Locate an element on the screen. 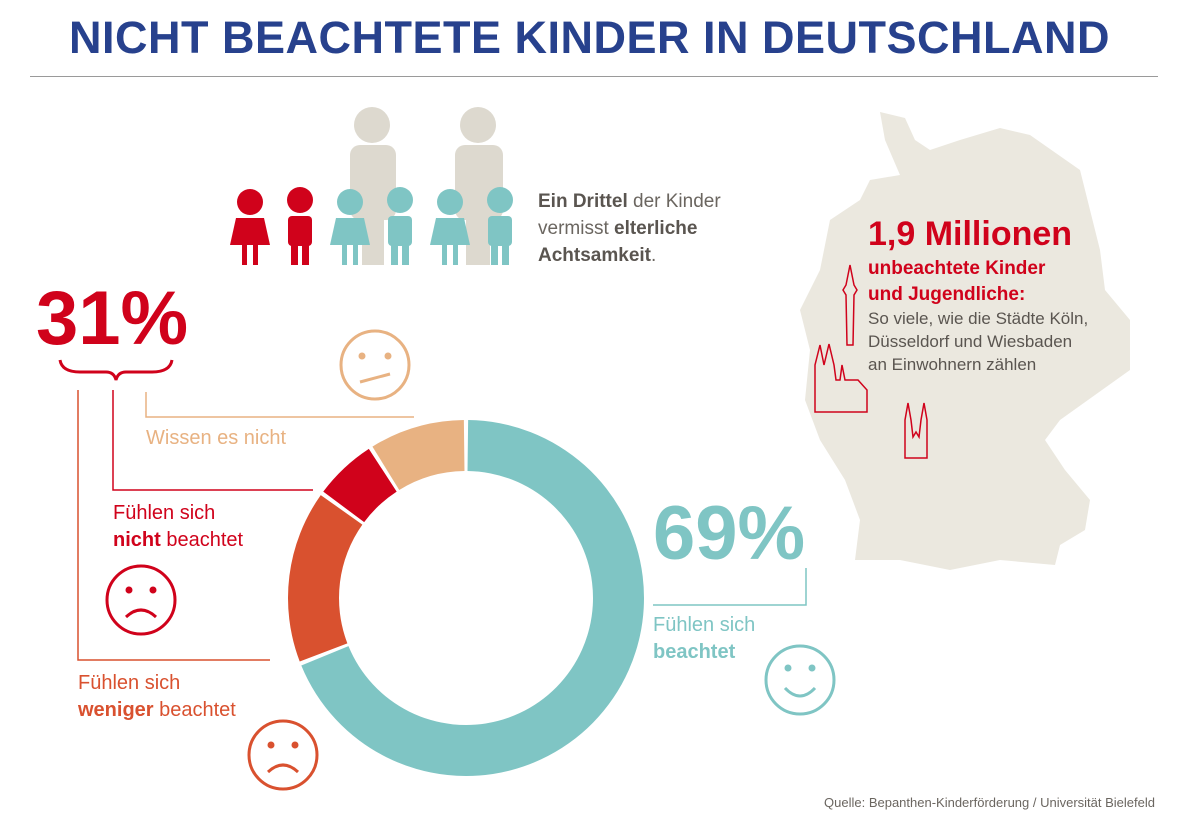 This screenshot has width=1179, height=817. map-sub-line: unbeachtete Kinder is located at coordinates (957, 268).